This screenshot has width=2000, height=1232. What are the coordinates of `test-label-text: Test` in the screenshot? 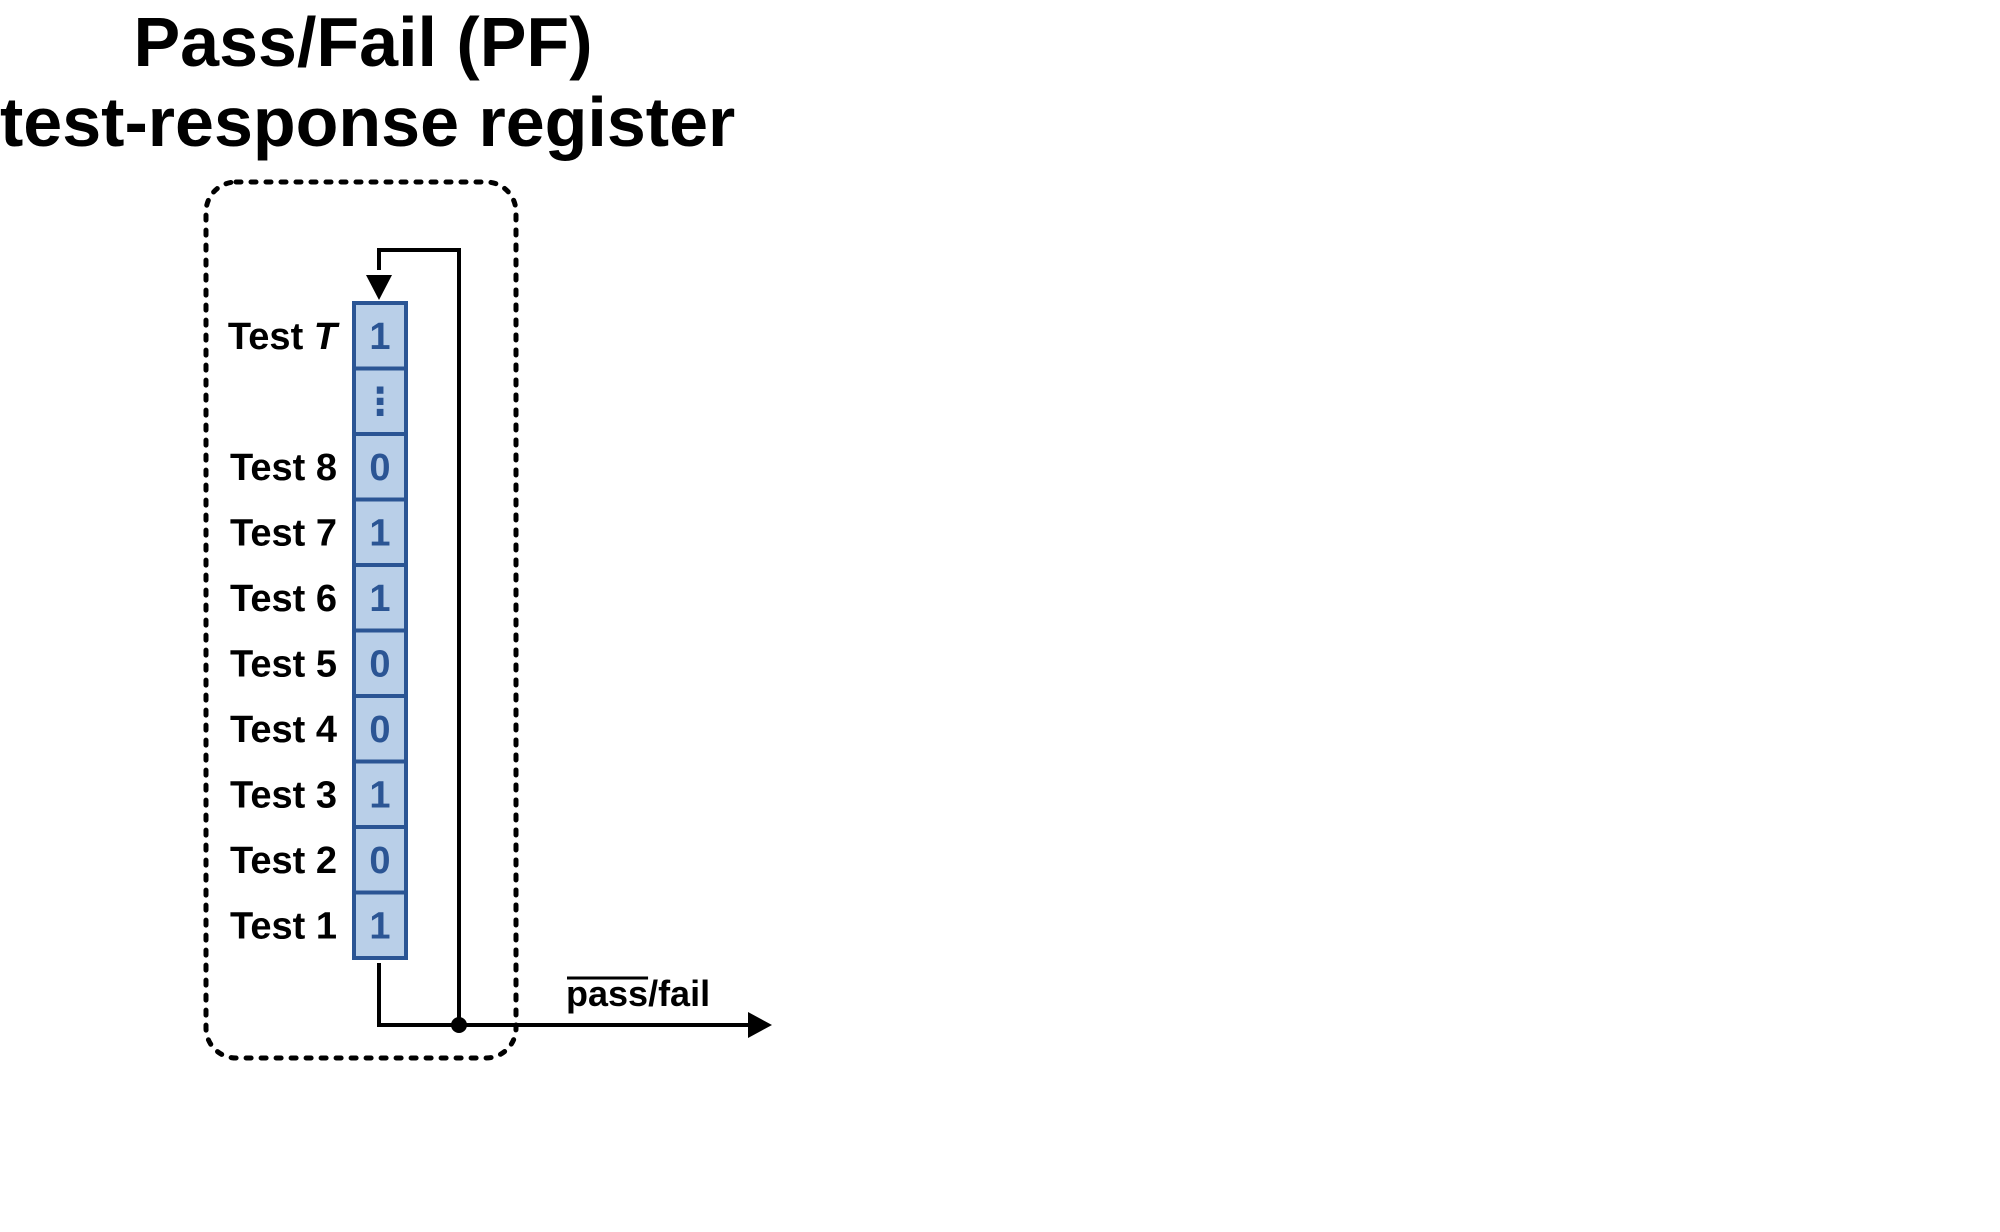 It's located at (271, 337).